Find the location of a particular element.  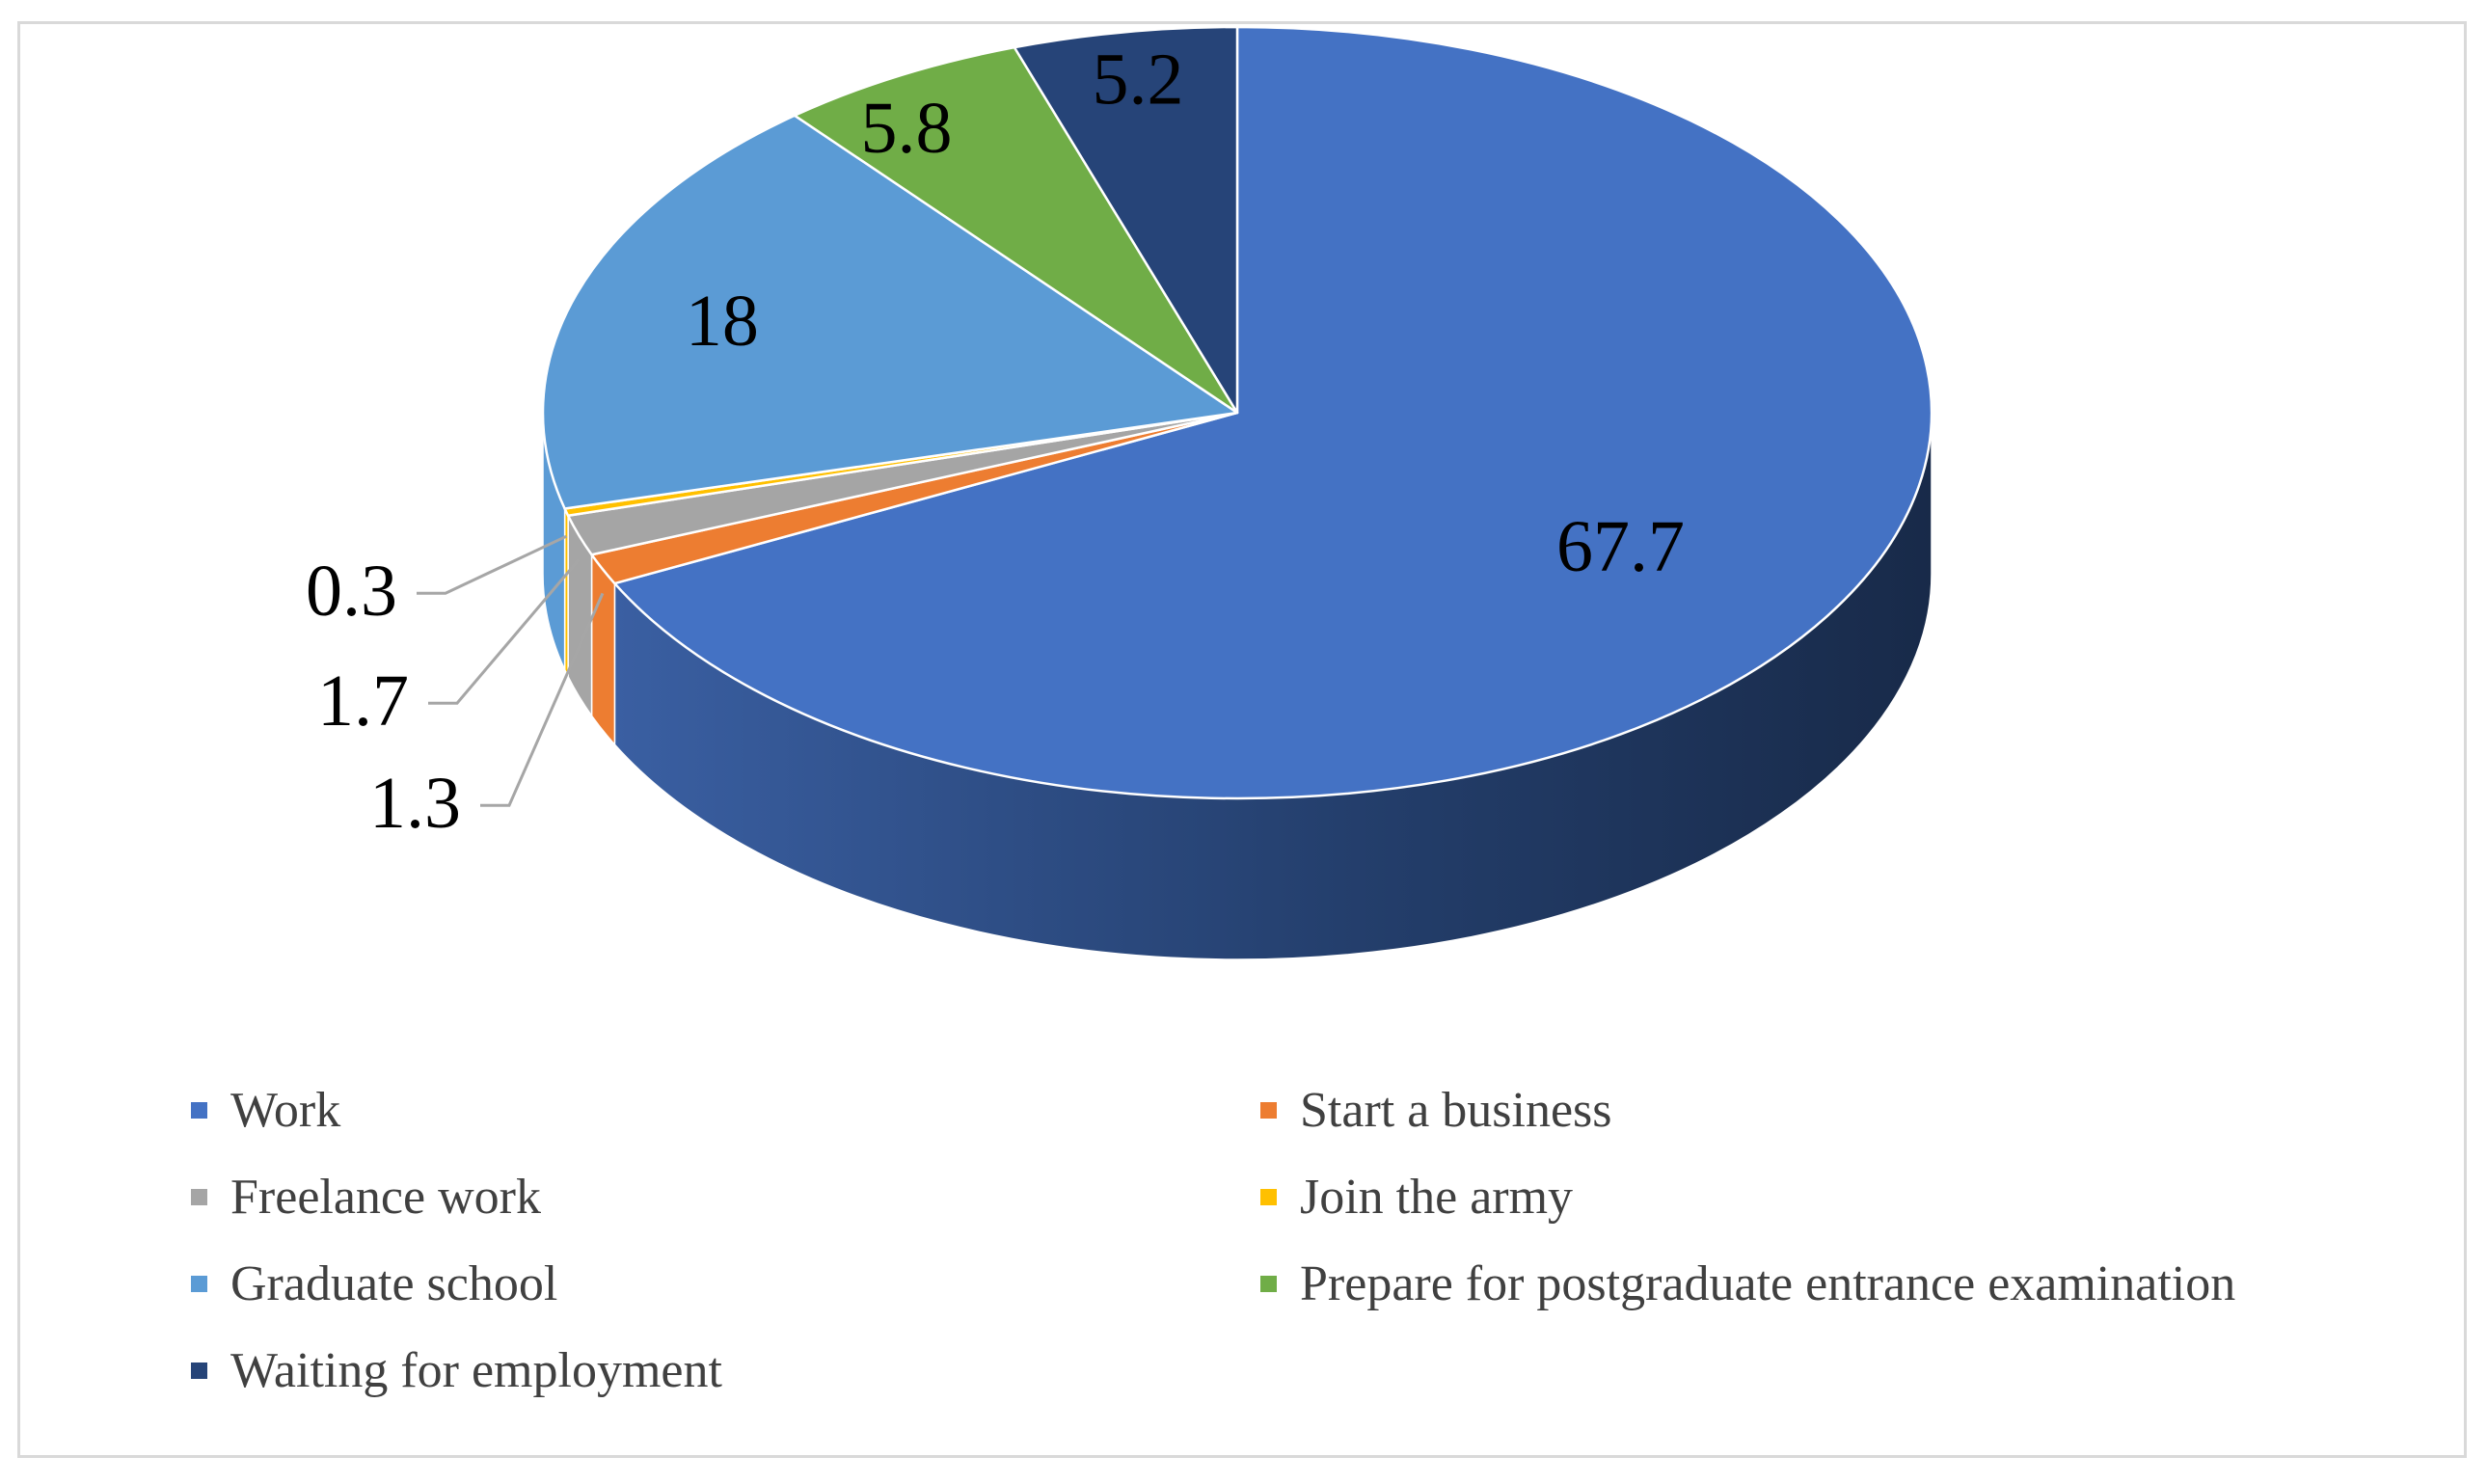

pie-slice-prepare-for-postgraduate-entrance-examination is located at coordinates (1016, 230).